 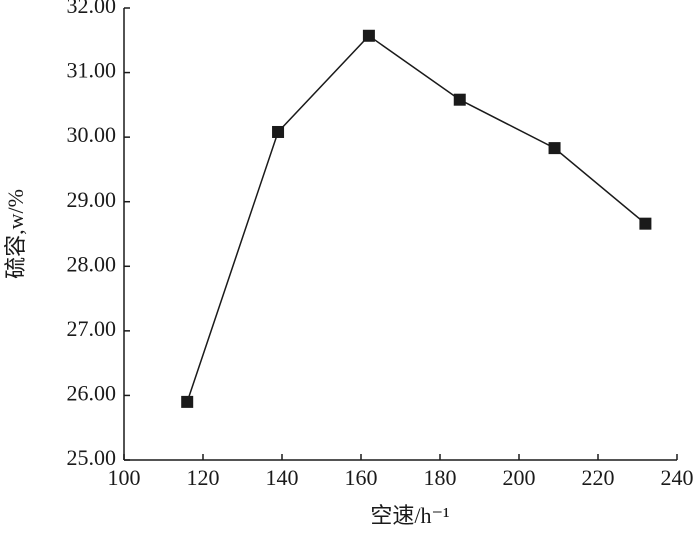 What do you see at coordinates (440, 477) in the screenshot?
I see `x-tick-label: 180` at bounding box center [440, 477].